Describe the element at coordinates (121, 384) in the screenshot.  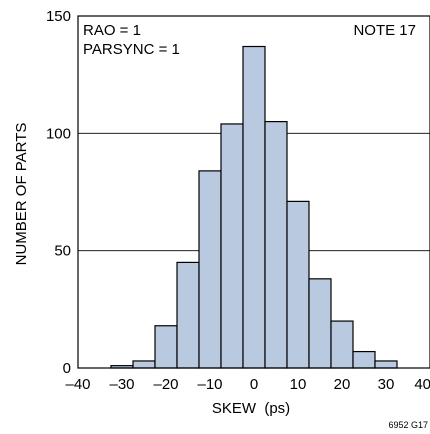
I see `x-tick-label: –30` at that location.